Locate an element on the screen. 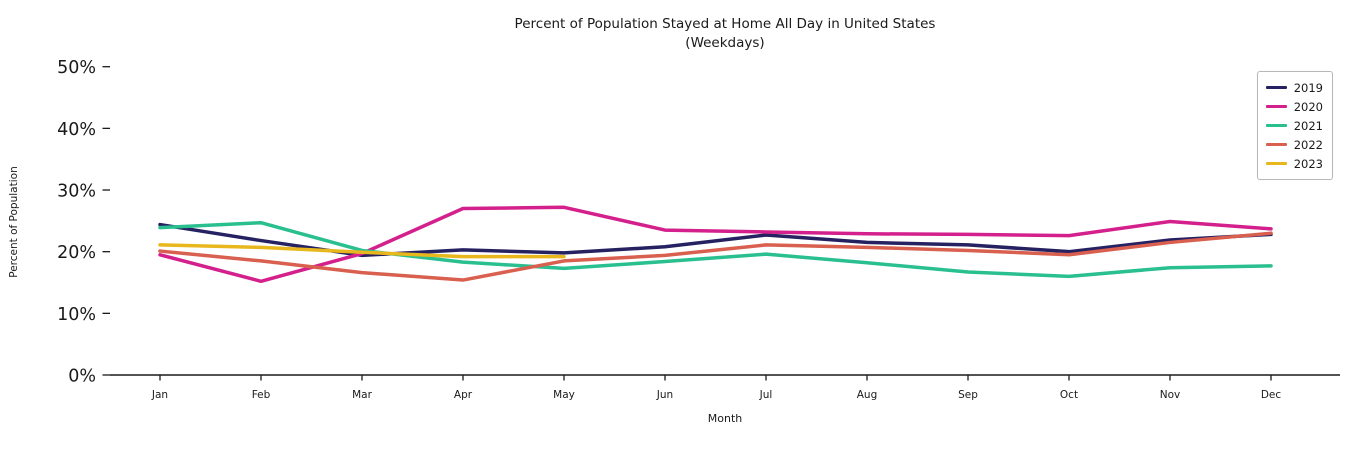 The height and width of the screenshot is (450, 1350). x-tick-label: May is located at coordinates (564, 395).